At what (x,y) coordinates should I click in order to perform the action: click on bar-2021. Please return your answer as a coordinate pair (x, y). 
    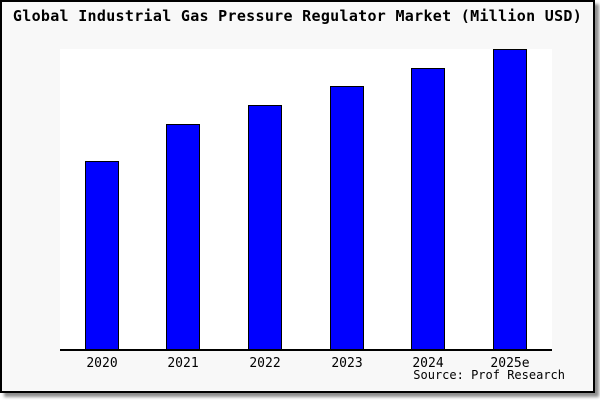
    Looking at the image, I should click on (183, 236).